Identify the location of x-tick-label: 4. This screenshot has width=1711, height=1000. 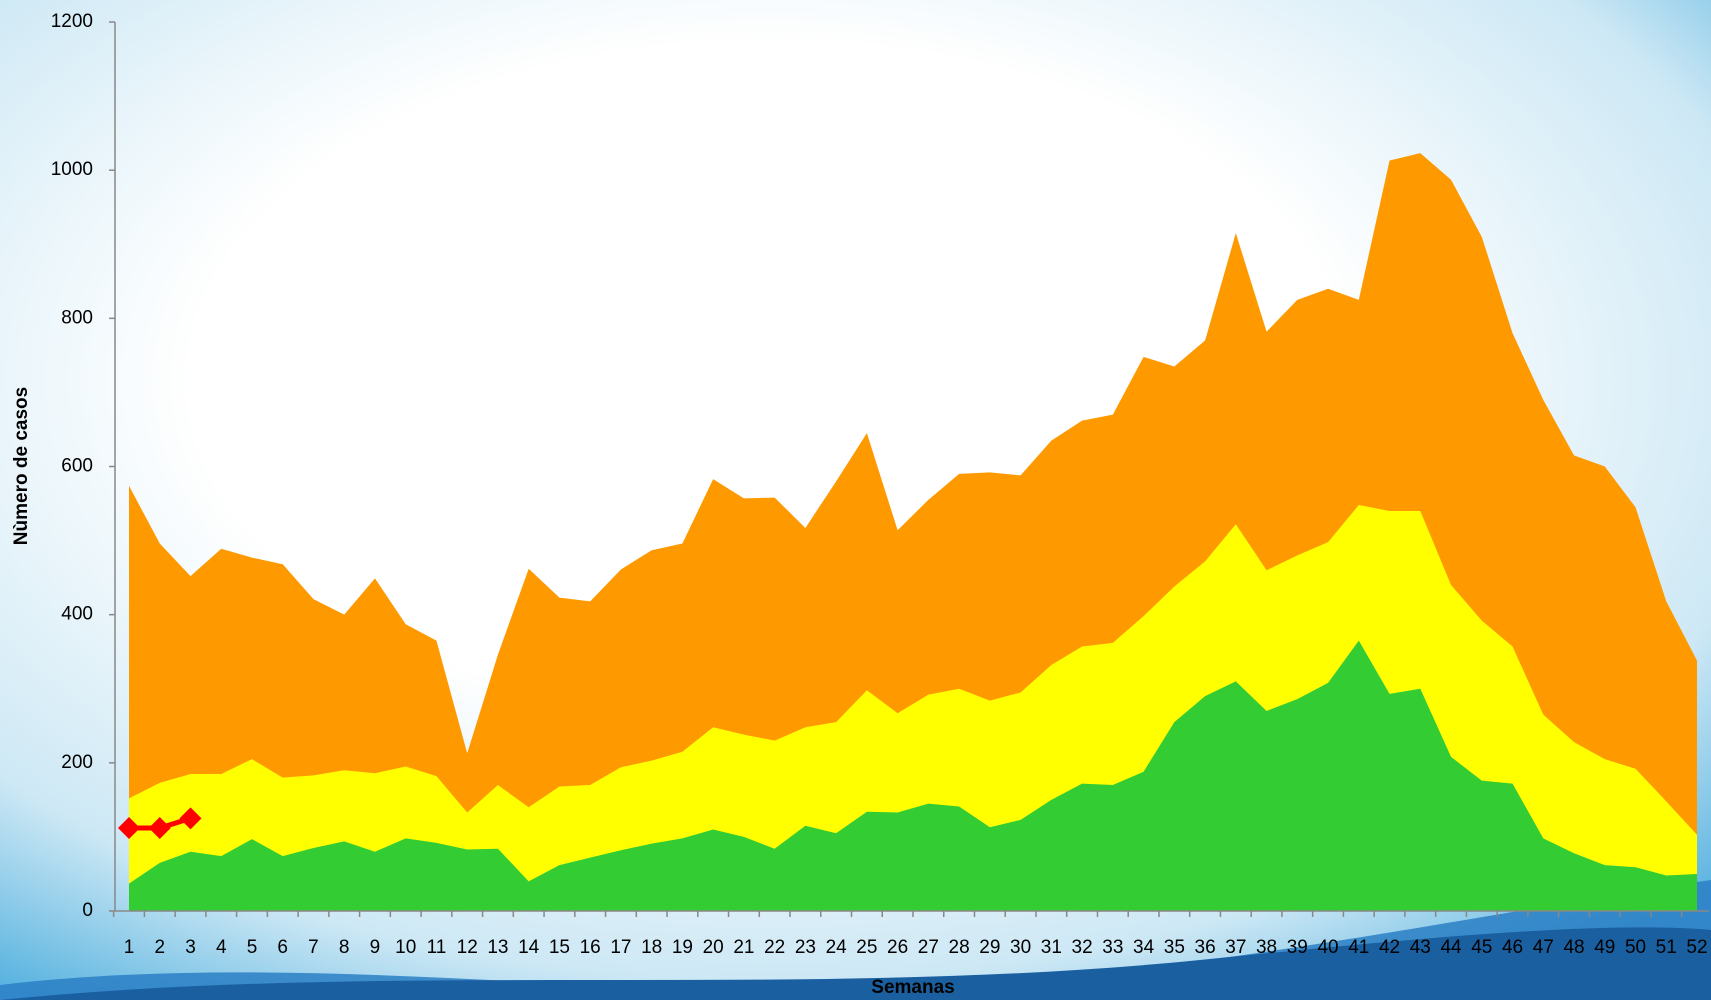
(221, 947).